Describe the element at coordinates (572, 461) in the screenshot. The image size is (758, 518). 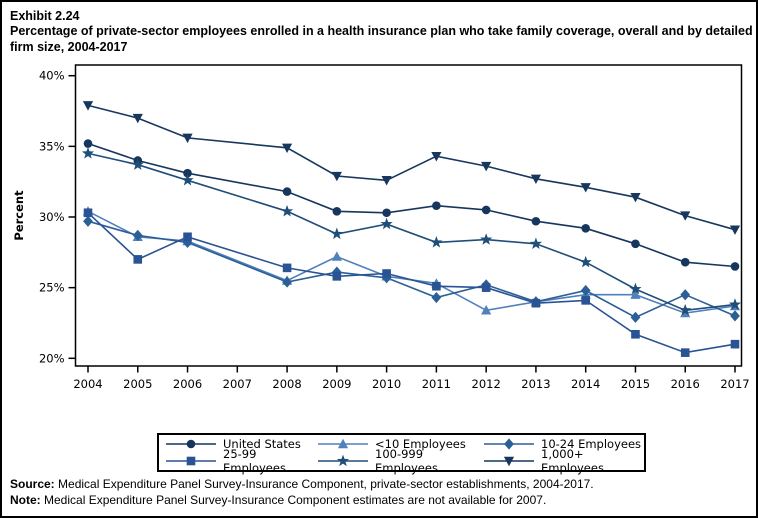
I see `legend-label: 1,000+ Employees` at that location.